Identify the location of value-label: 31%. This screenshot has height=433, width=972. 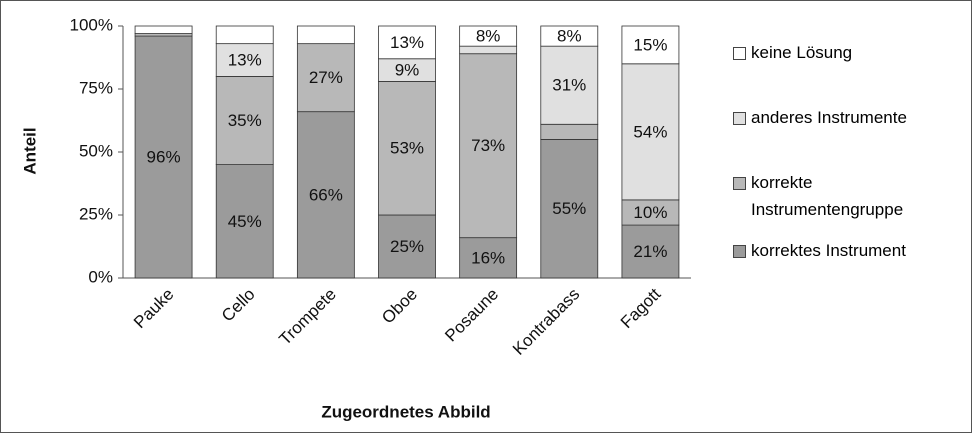
(569, 85).